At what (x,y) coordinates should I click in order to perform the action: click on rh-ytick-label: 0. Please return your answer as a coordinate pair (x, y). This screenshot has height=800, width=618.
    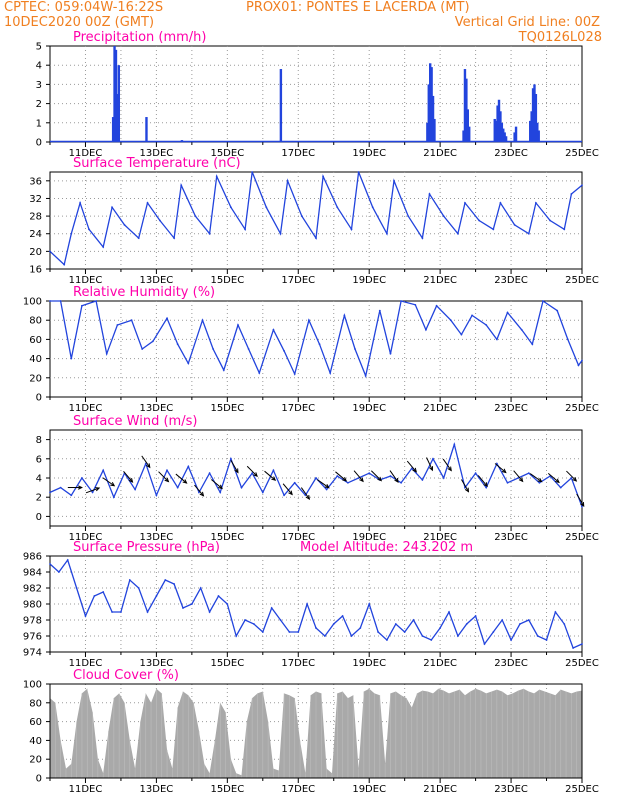
    Looking at the image, I should click on (39, 398).